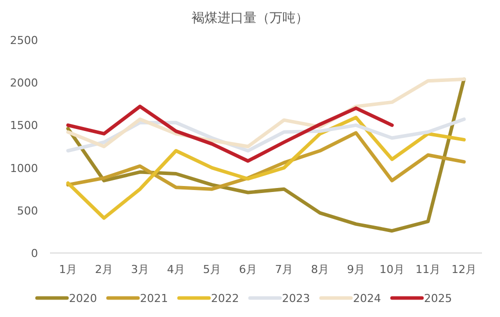 The width and height of the screenshot is (500, 317). Describe the element at coordinates (24, 83) in the screenshot. I see `y-tick-label: 2000` at that location.